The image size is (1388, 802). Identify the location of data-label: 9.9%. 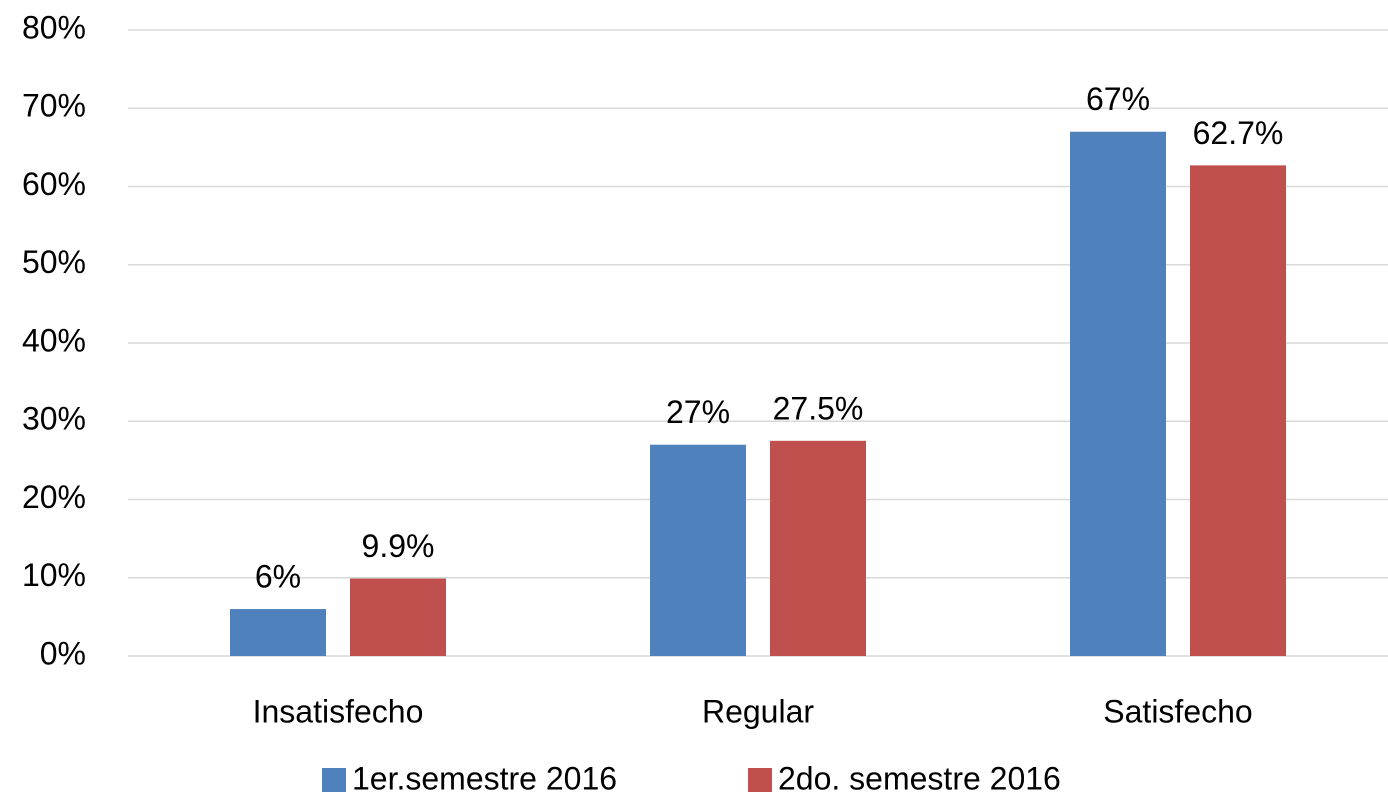
(398, 546).